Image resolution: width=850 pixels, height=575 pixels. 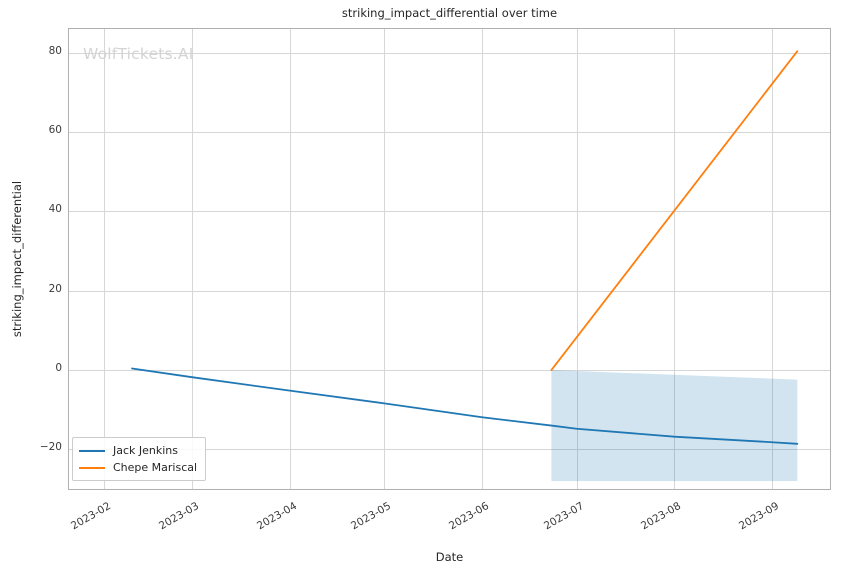 What do you see at coordinates (55, 130) in the screenshot?
I see `y-tick-label: 60` at bounding box center [55, 130].